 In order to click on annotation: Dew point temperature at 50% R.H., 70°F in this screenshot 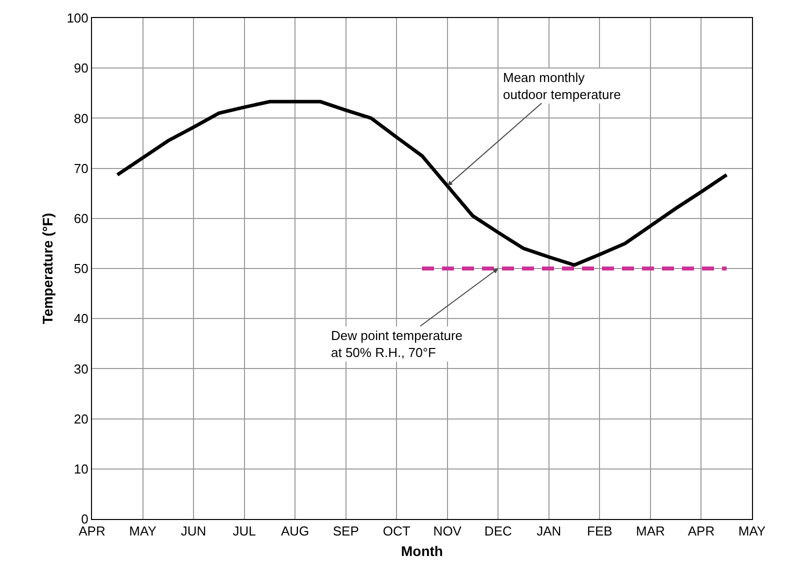, I will do `click(397, 344)`.